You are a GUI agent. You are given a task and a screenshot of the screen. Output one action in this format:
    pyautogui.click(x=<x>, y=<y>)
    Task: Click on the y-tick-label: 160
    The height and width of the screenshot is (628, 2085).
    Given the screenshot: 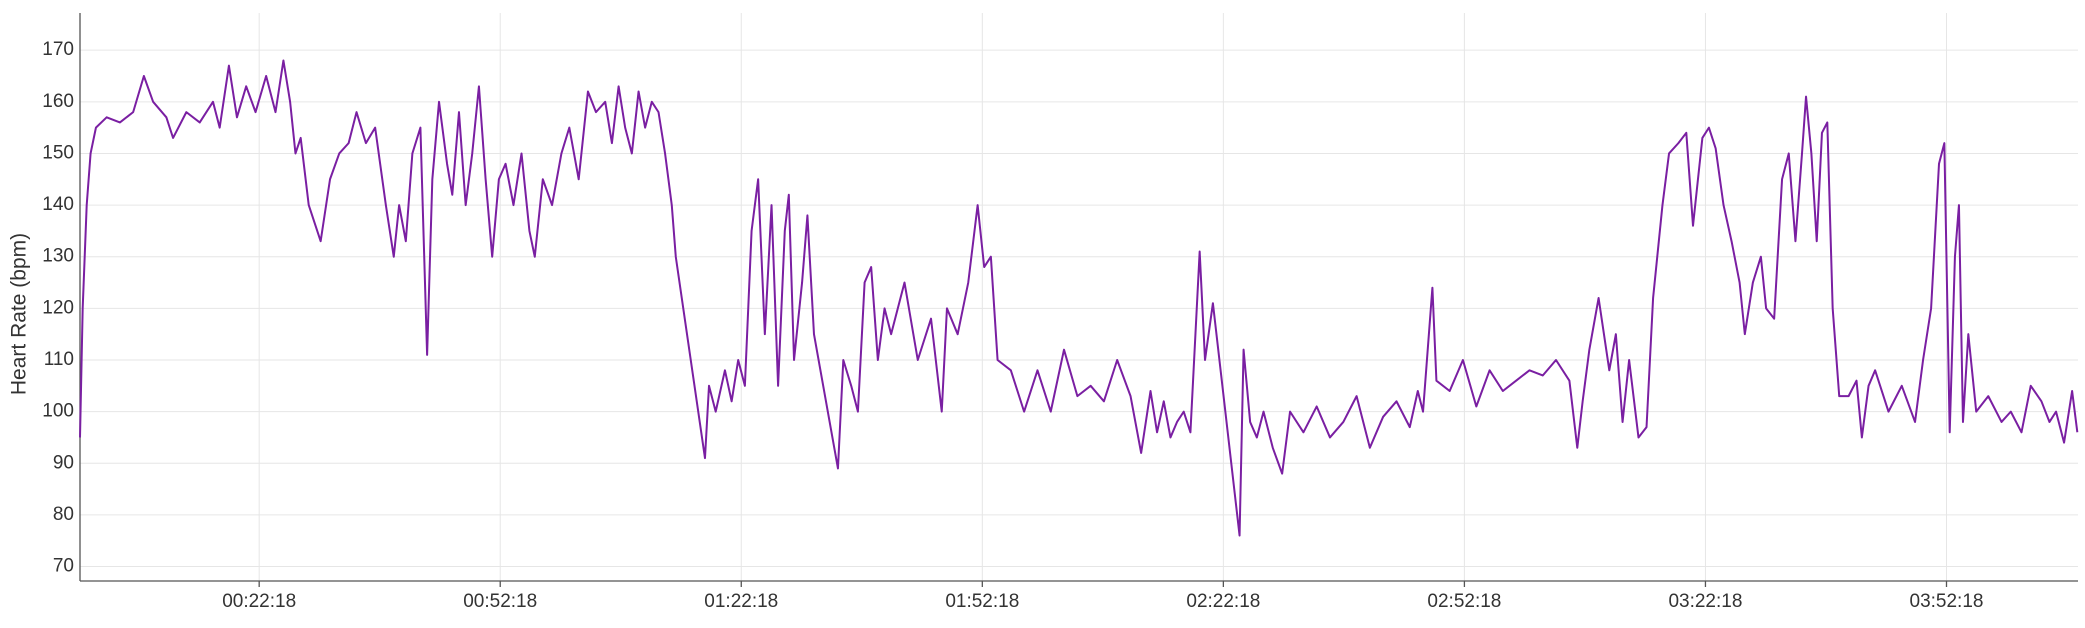 What is the action you would take?
    pyautogui.click(x=58, y=101)
    